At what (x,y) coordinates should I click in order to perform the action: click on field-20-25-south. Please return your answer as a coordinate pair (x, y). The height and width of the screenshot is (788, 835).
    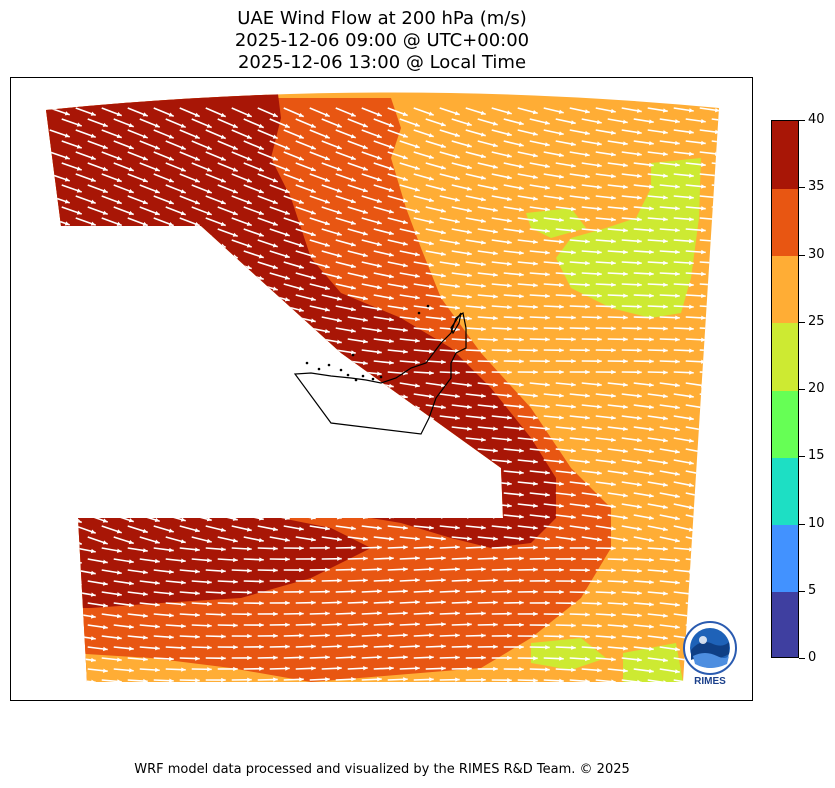
    Looking at the image, I should click on (568, 654).